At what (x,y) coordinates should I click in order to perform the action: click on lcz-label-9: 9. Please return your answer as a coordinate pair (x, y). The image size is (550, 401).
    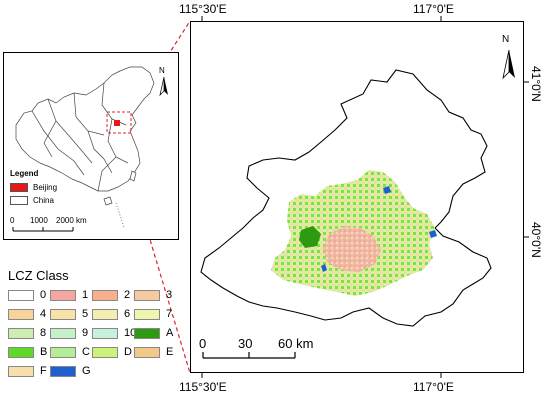
    Looking at the image, I should click on (85, 333).